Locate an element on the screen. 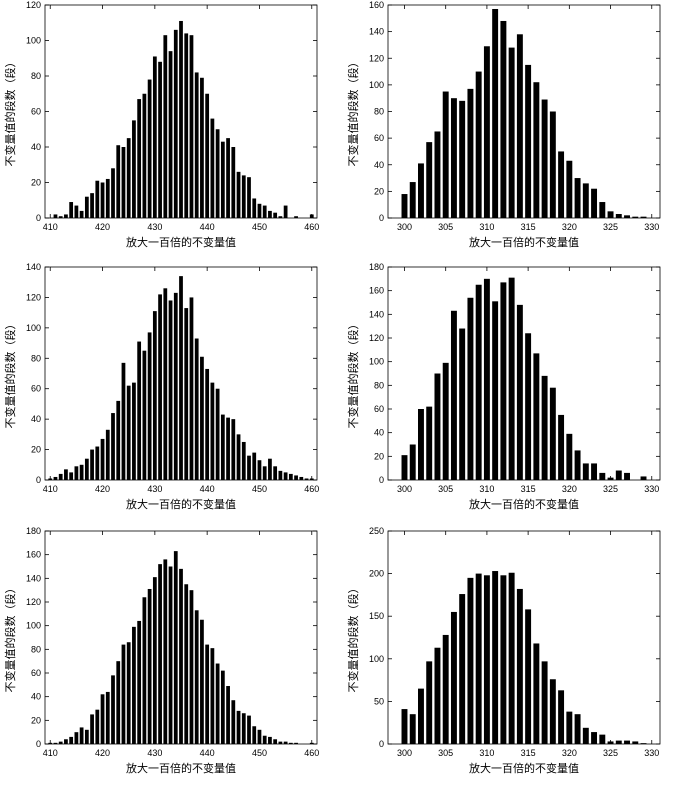 The image size is (685, 788). x-tick-label: 460 is located at coordinates (311, 489).